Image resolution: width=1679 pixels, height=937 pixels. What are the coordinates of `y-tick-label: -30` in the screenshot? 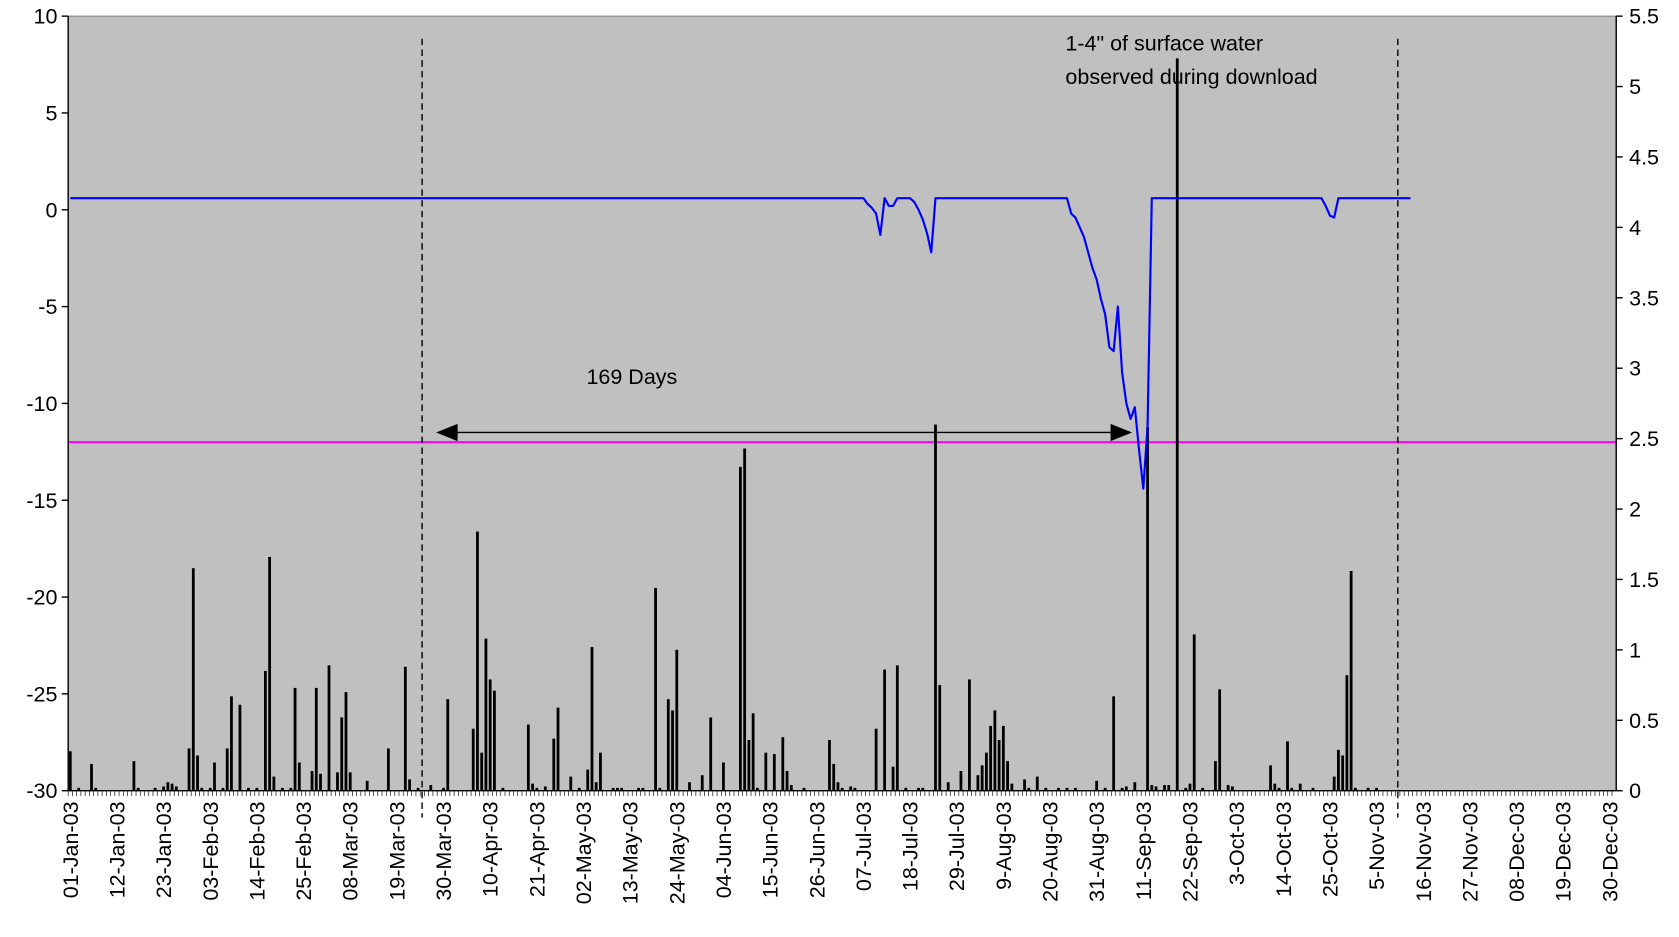 It's located at (41, 791).